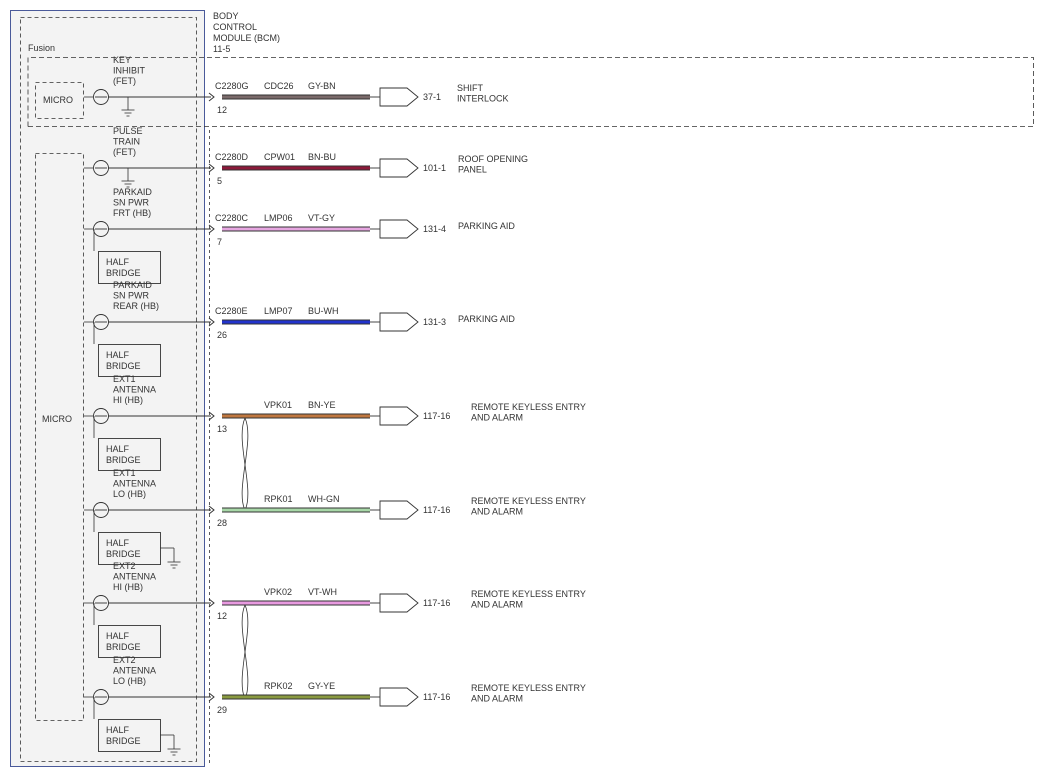 This screenshot has height=777, width=1044. I want to click on twisted-pair-ext2, so click(245, 652).